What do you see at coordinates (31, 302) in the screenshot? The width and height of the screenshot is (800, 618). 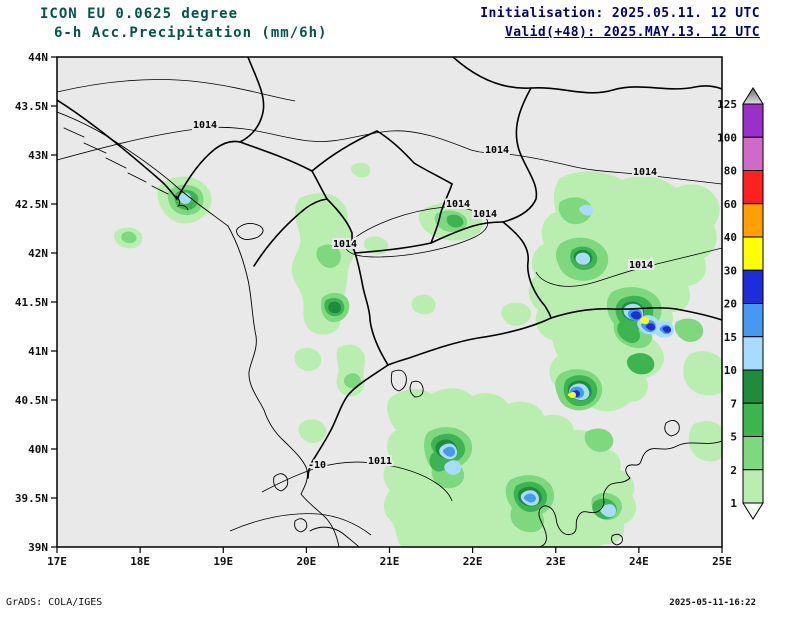 I see `y-axis-label: 41.5N` at bounding box center [31, 302].